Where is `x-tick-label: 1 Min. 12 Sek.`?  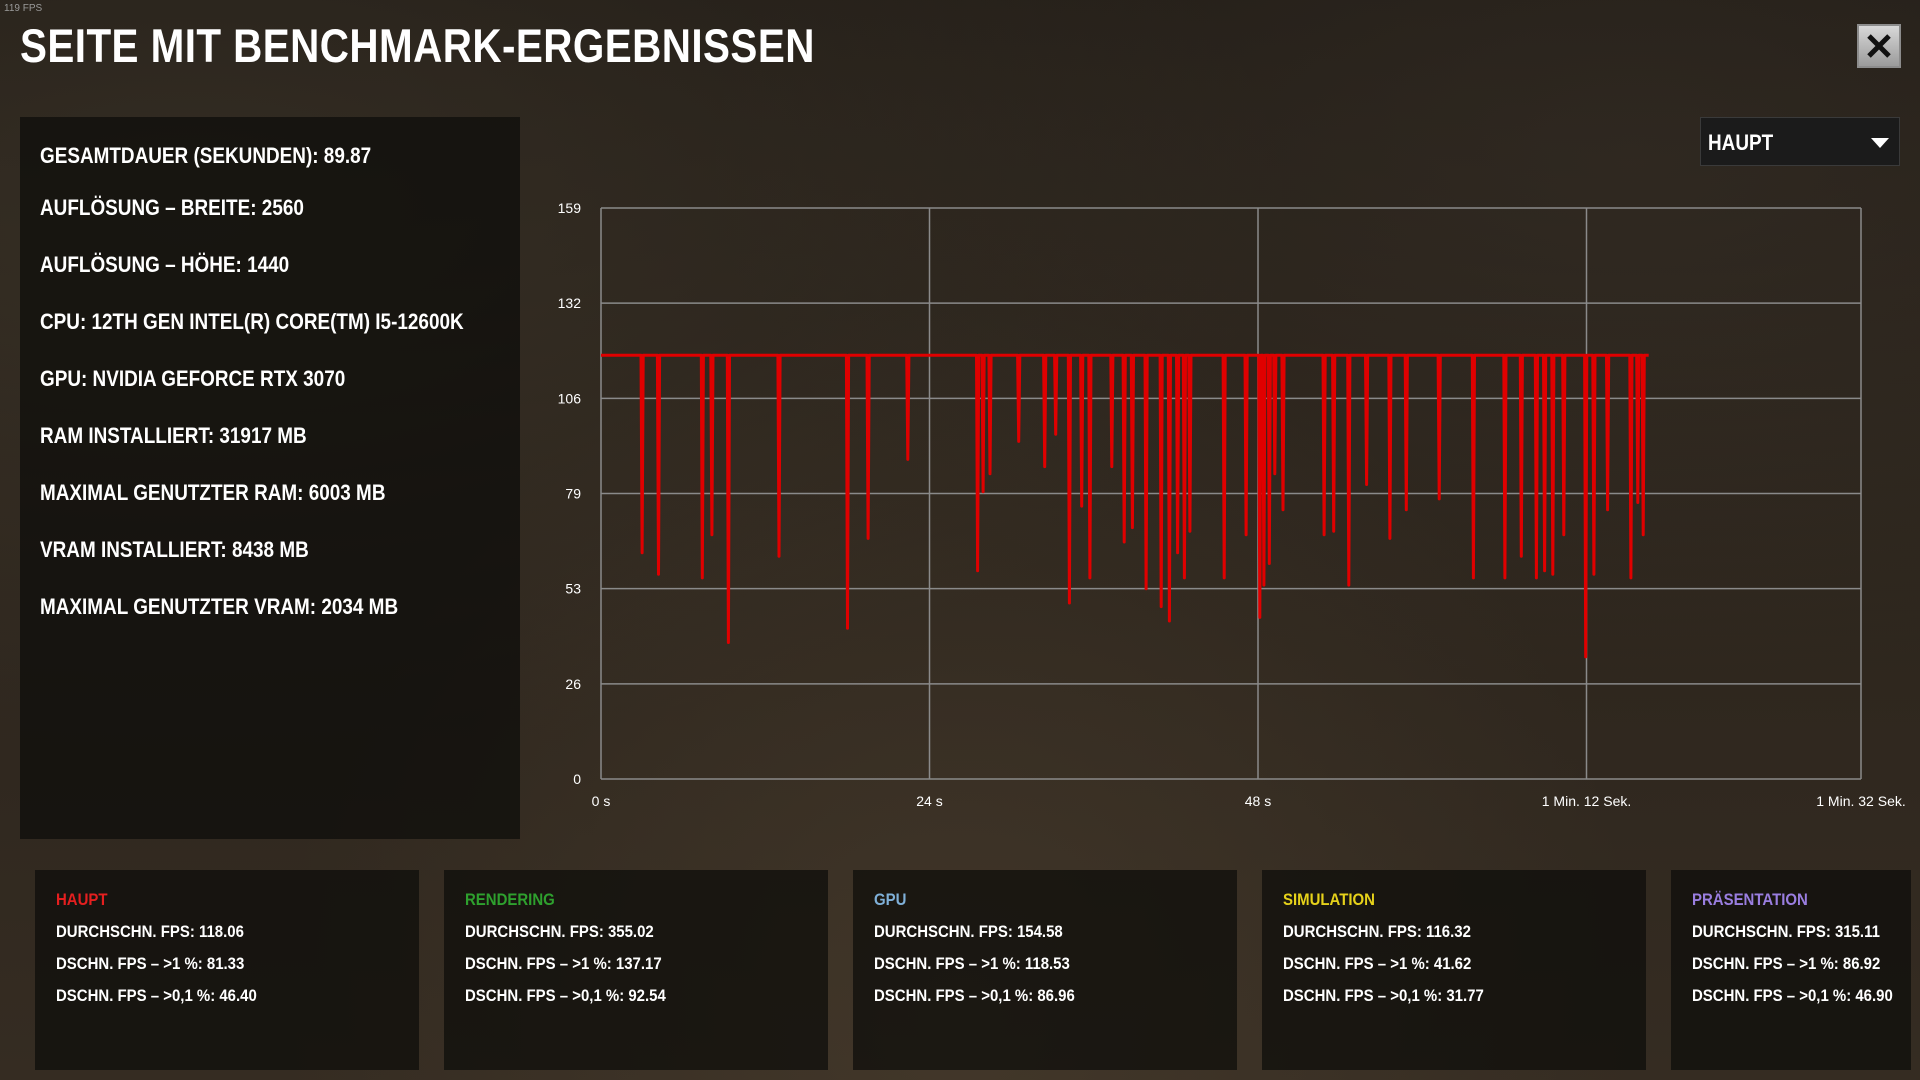
x-tick-label: 1 Min. 12 Sek. is located at coordinates (1587, 801).